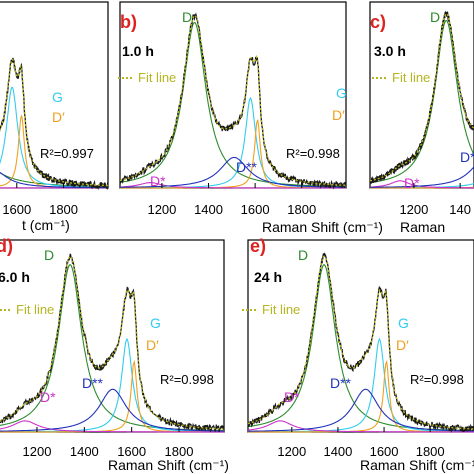 The image size is (474, 474). Describe the element at coordinates (467, 157) in the screenshot. I see `panel-c-peak-label-4: D*` at that location.